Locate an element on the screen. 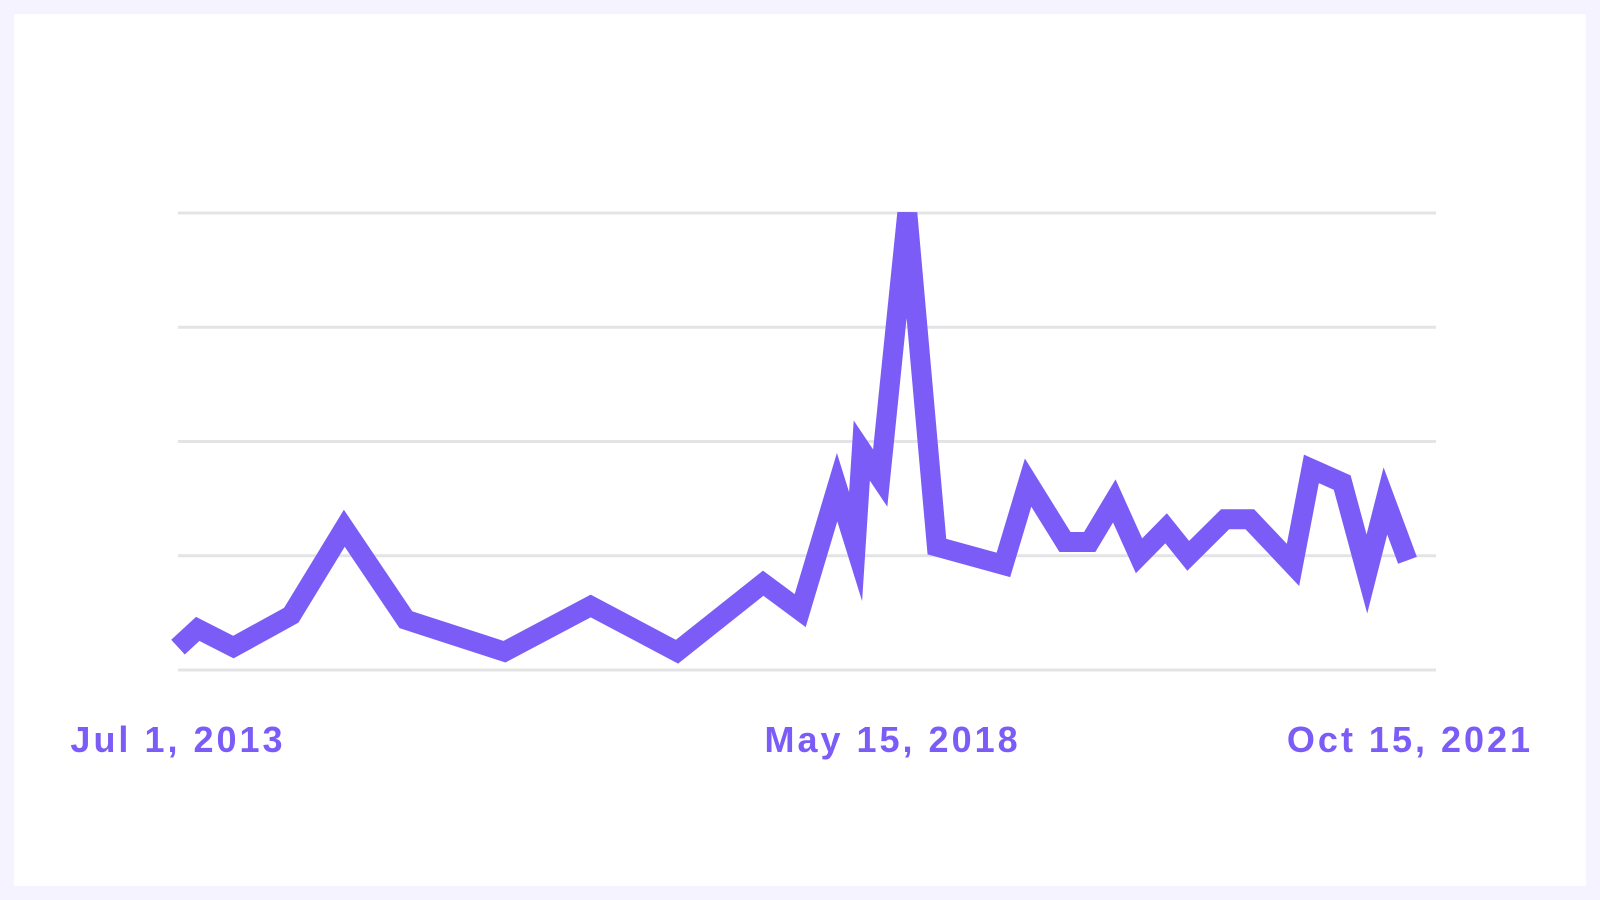  x-tick-label-1: May 15, 2018 is located at coordinates (892, 739).